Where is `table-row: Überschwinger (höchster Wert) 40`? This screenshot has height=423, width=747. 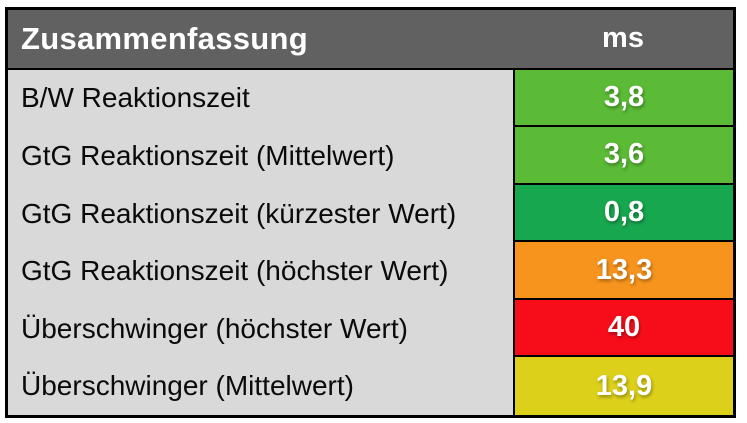 table-row: Überschwinger (höchster Wert) 40 is located at coordinates (370, 328).